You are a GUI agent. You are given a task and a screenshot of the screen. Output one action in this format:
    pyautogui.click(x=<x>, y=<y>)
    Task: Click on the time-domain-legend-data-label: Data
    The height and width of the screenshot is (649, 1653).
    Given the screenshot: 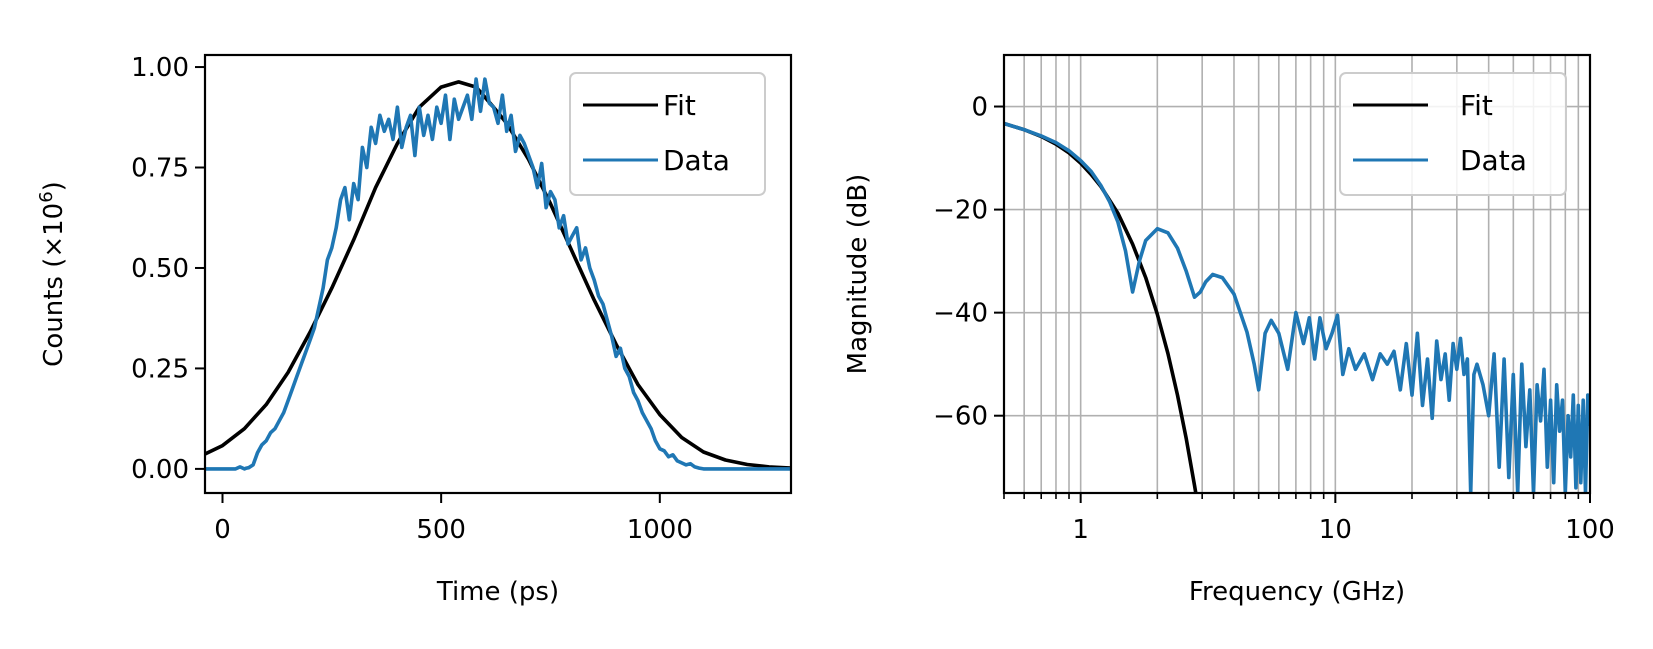 What is the action you would take?
    pyautogui.click(x=696, y=160)
    